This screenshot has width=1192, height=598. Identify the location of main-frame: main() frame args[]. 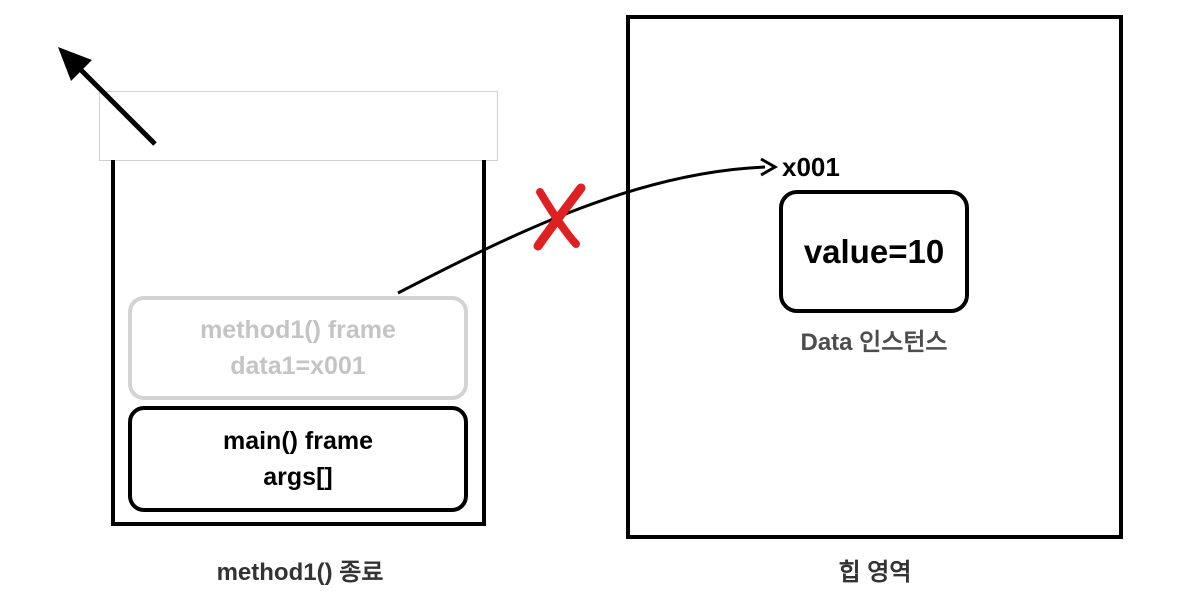
(298, 459).